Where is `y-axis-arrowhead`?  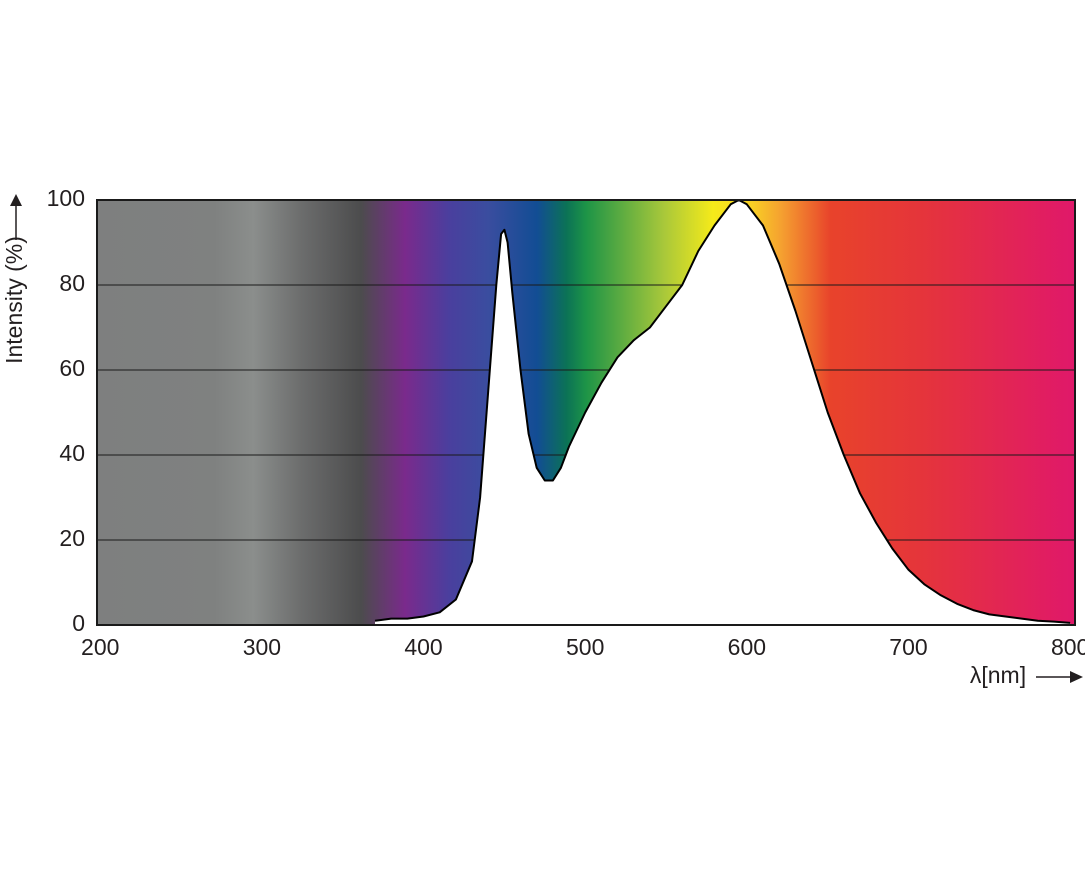 y-axis-arrowhead is located at coordinates (16, 200).